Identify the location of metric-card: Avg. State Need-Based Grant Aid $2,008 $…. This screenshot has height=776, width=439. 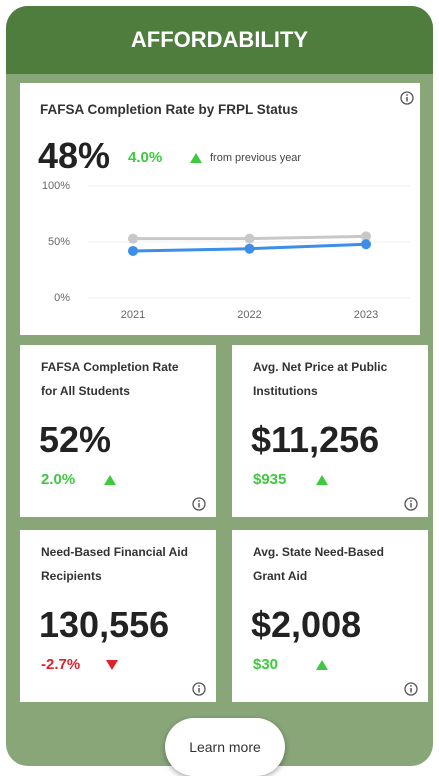
(330, 616).